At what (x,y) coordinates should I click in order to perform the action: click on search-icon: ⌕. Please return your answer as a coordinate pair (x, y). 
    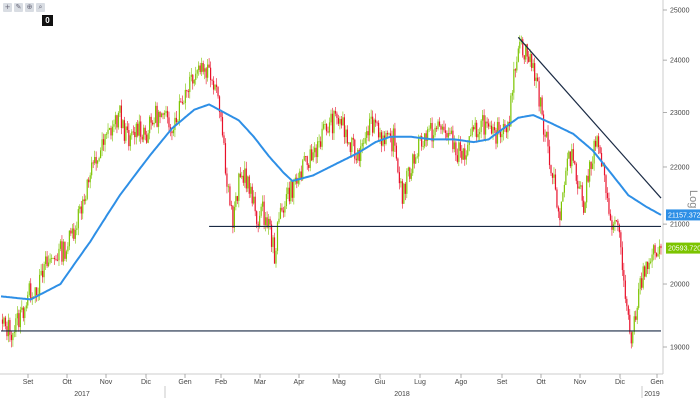
    Looking at the image, I should click on (40, 7).